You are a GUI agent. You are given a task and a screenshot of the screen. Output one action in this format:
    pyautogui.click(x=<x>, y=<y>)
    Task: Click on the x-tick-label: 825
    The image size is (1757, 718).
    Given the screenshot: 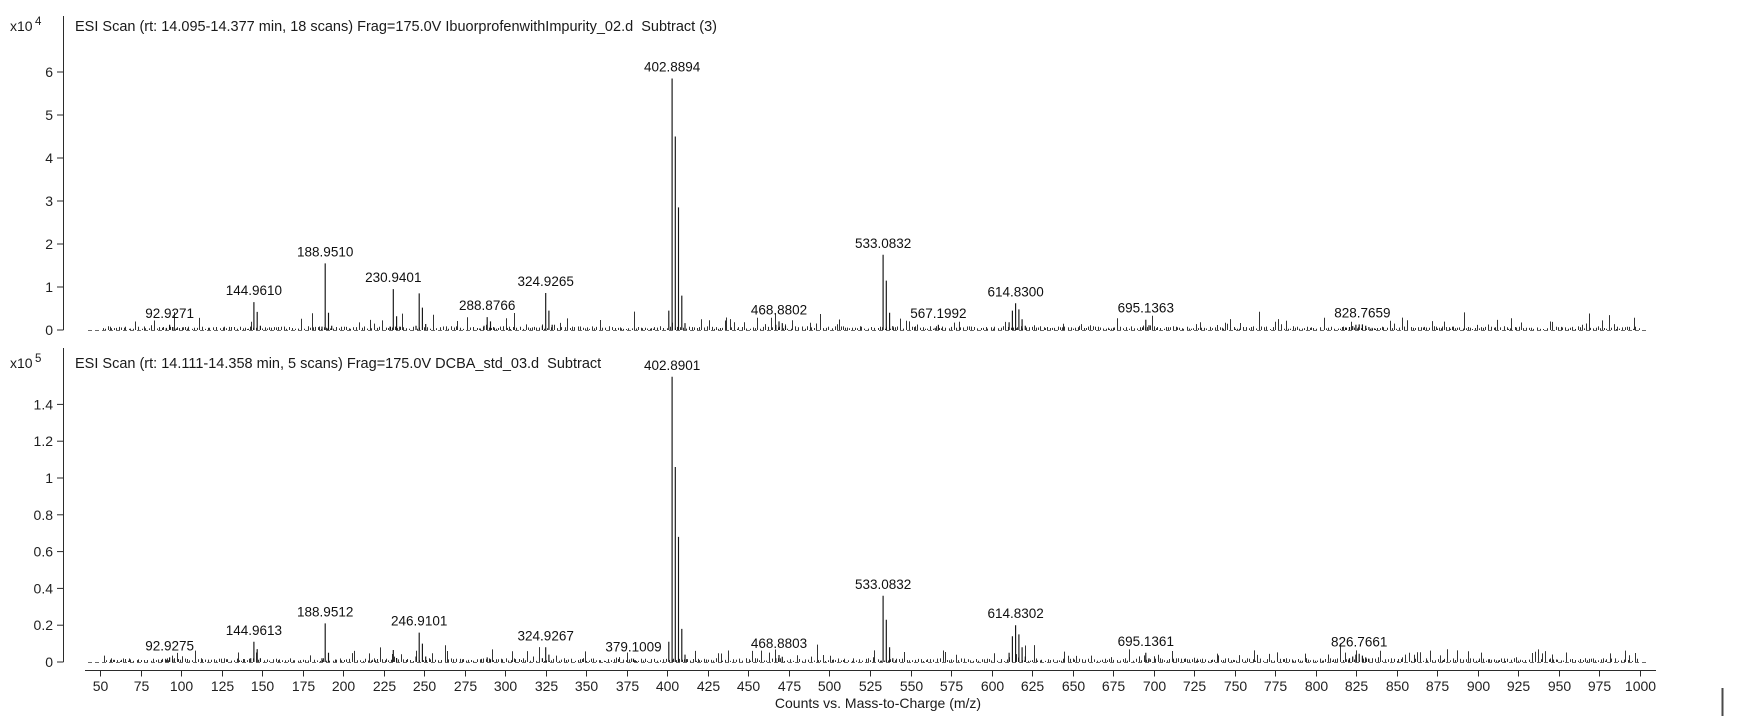 What is the action you would take?
    pyautogui.click(x=1357, y=686)
    